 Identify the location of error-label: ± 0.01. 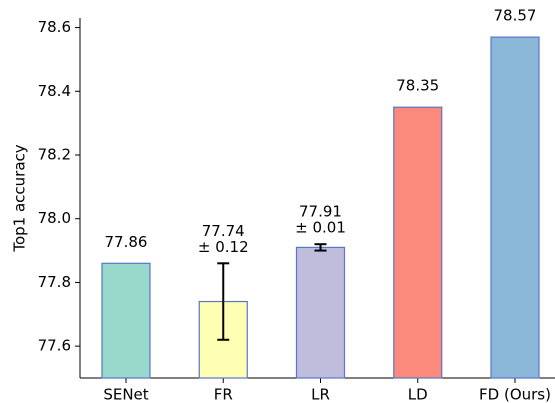
(320, 228).